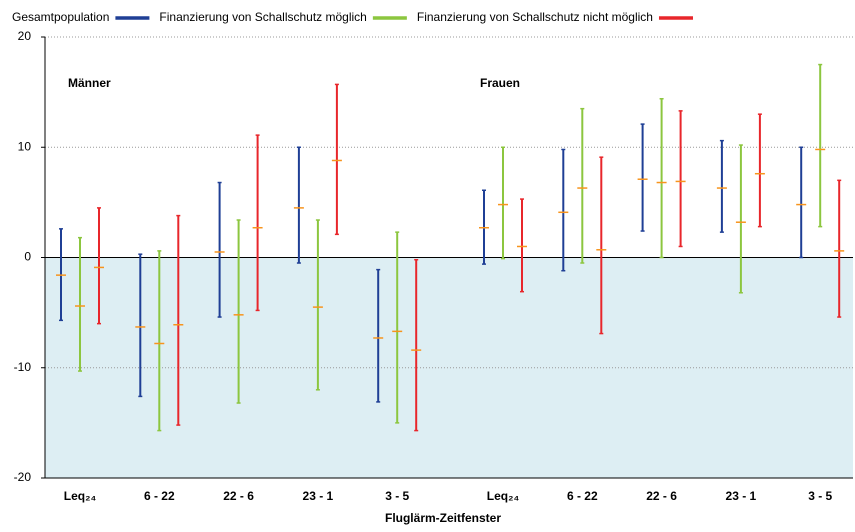  Describe the element at coordinates (89, 83) in the screenshot. I see `group-label: Männer` at that location.